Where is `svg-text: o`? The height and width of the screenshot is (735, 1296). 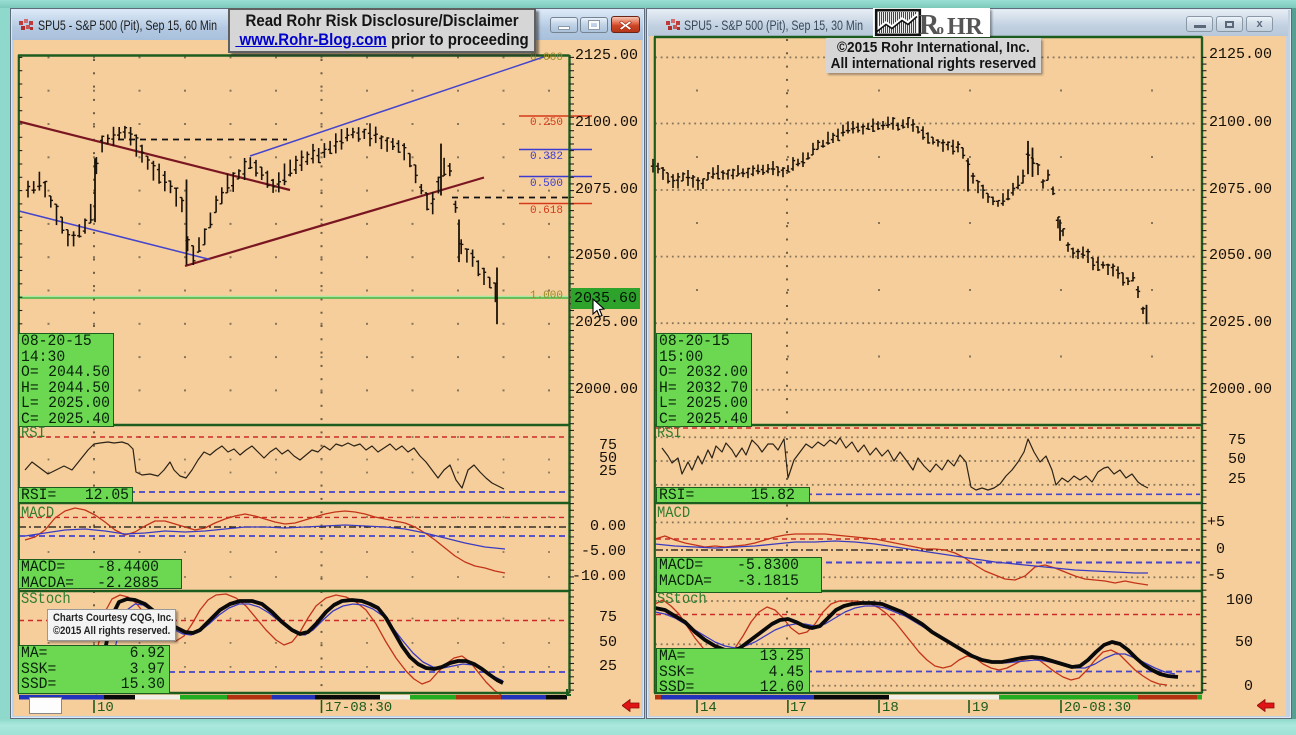 svg-text: o is located at coordinates (941, 29).